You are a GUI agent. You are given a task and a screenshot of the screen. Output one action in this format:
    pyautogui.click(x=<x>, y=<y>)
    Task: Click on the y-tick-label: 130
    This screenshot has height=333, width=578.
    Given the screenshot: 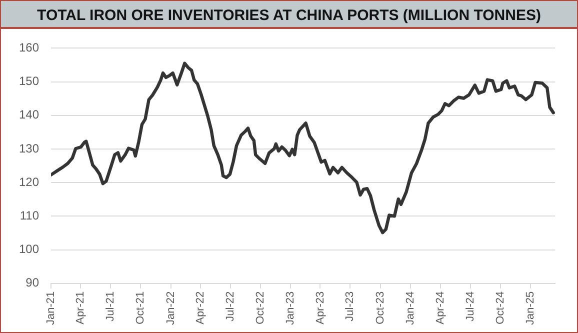 What is the action you would take?
    pyautogui.click(x=29, y=148)
    